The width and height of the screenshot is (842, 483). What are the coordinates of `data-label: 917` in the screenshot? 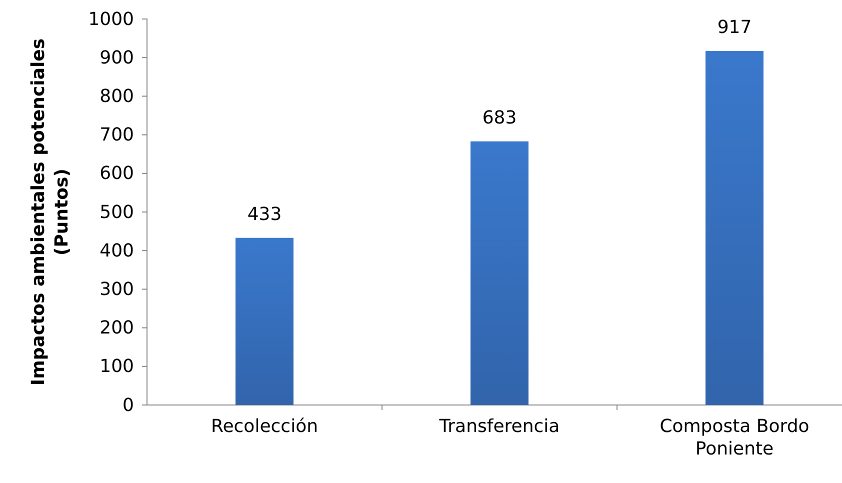 It's located at (734, 27).